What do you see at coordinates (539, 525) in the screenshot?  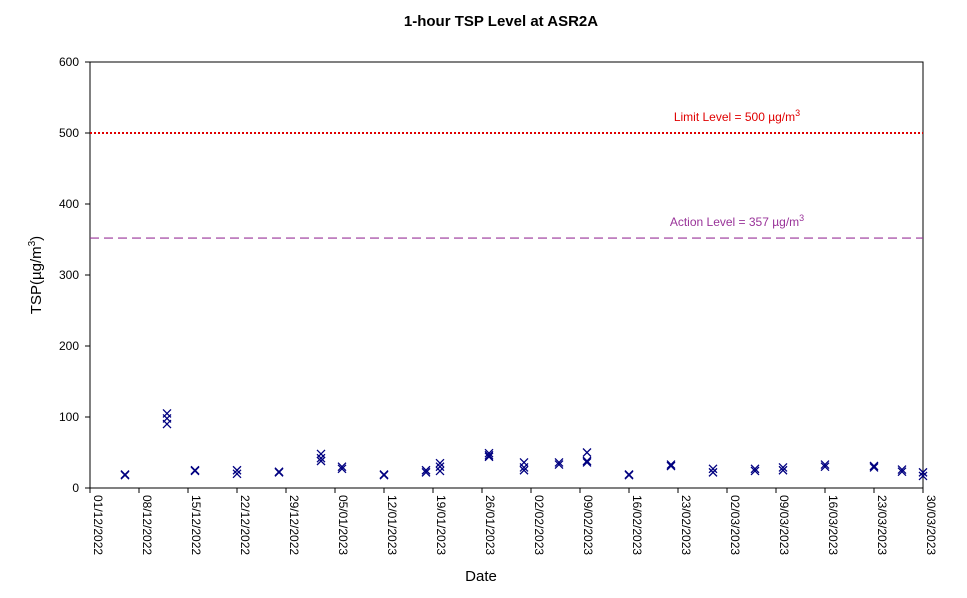 I see `x-tick-label: 02/02/2023` at bounding box center [539, 525].